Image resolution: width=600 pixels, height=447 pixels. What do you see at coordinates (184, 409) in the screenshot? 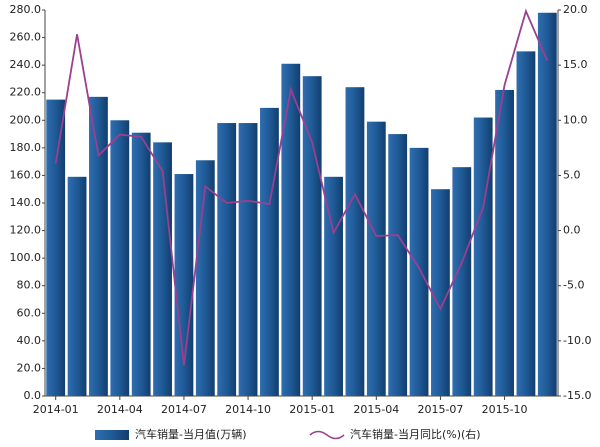
I see `x-tick-label: 2014-07` at bounding box center [184, 409].